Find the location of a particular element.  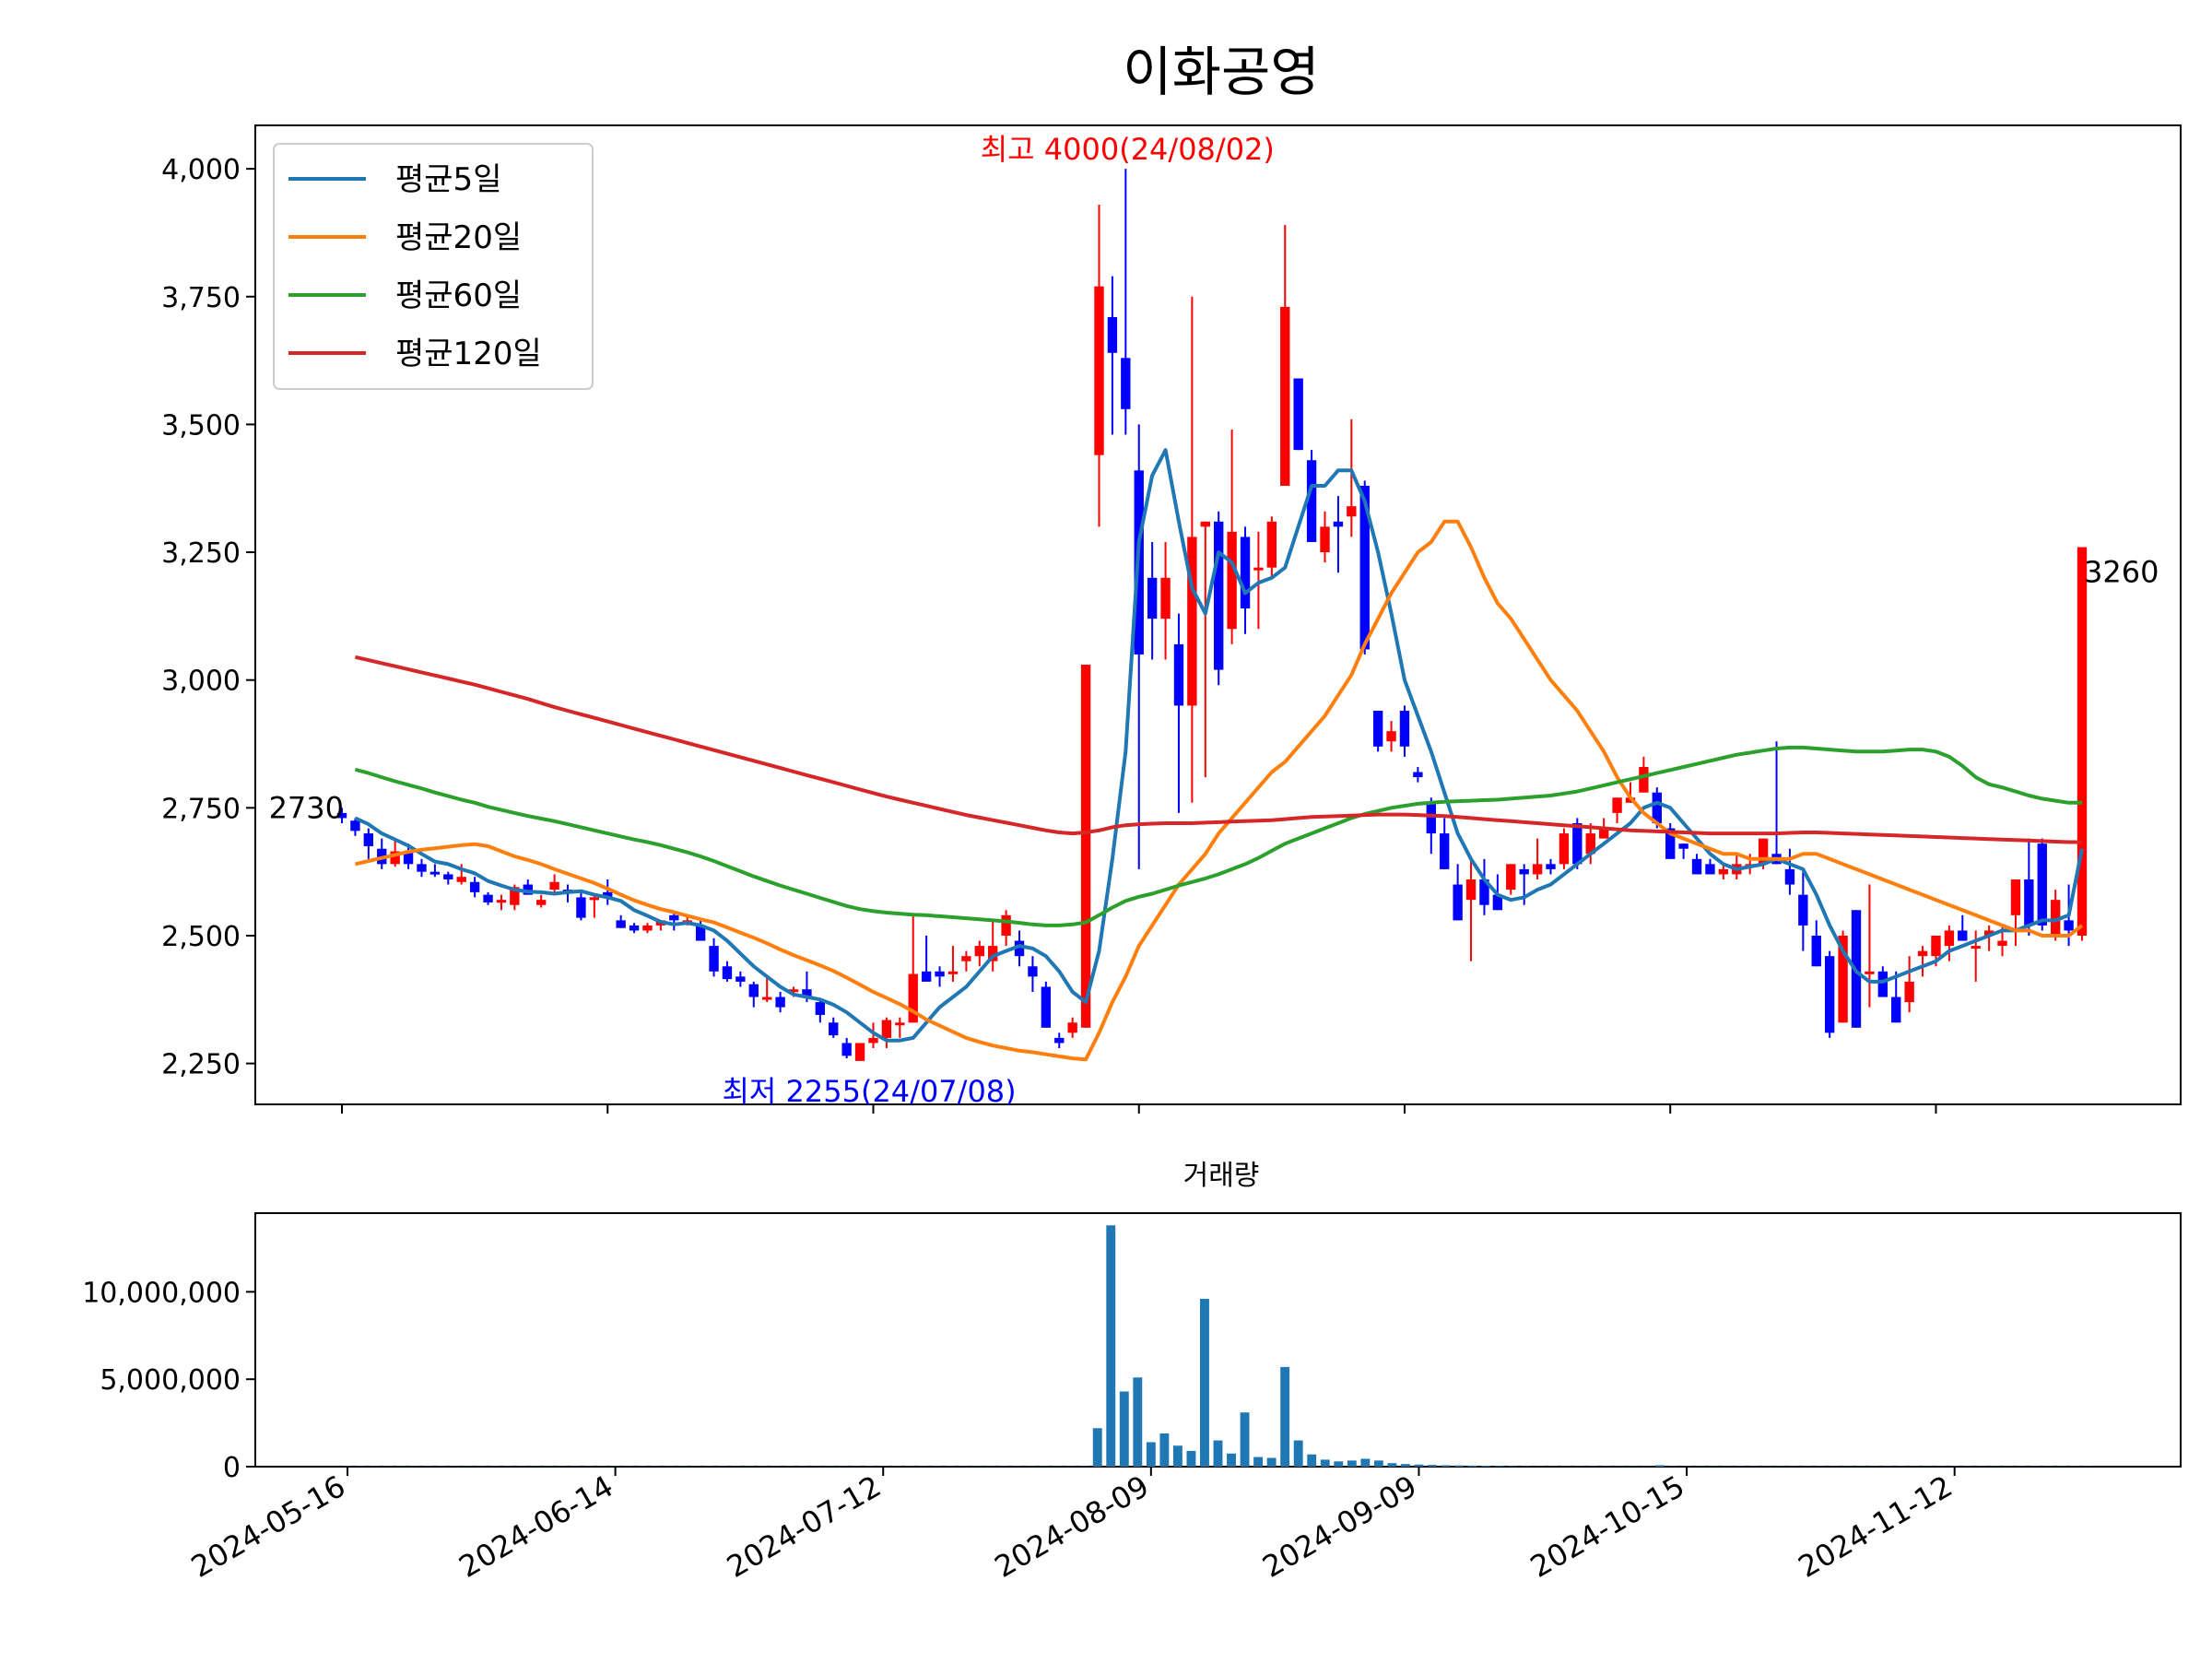

price-y-tick-label: 3,750 is located at coordinates (201, 298).